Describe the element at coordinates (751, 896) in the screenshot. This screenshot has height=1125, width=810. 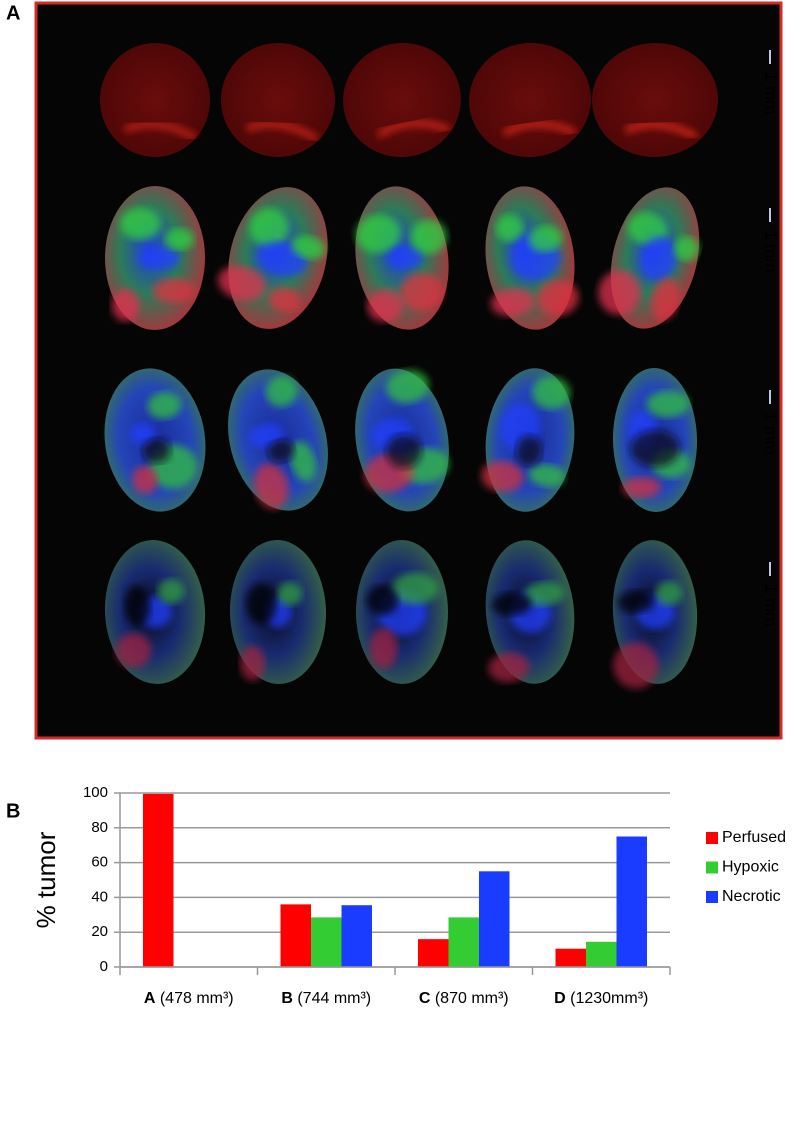
I see `legend-label: Necrotic` at that location.